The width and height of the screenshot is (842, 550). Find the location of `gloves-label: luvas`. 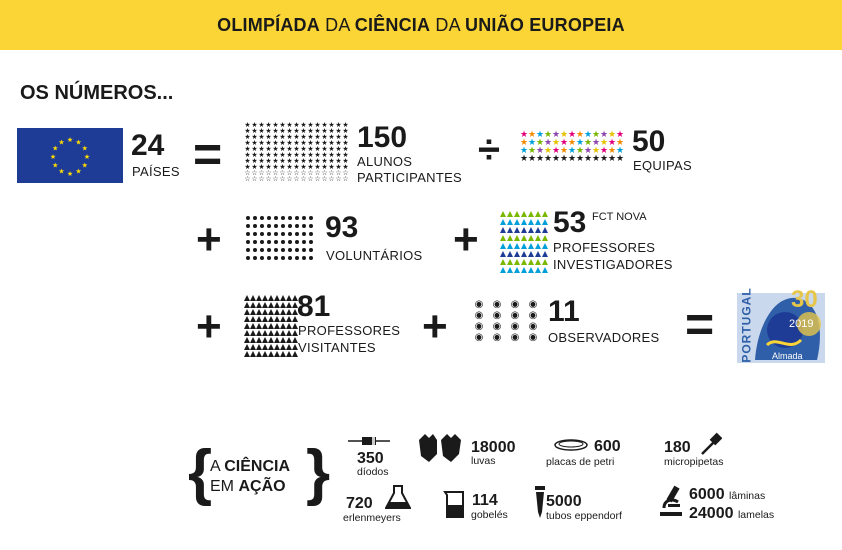

gloves-label: luvas is located at coordinates (483, 461).